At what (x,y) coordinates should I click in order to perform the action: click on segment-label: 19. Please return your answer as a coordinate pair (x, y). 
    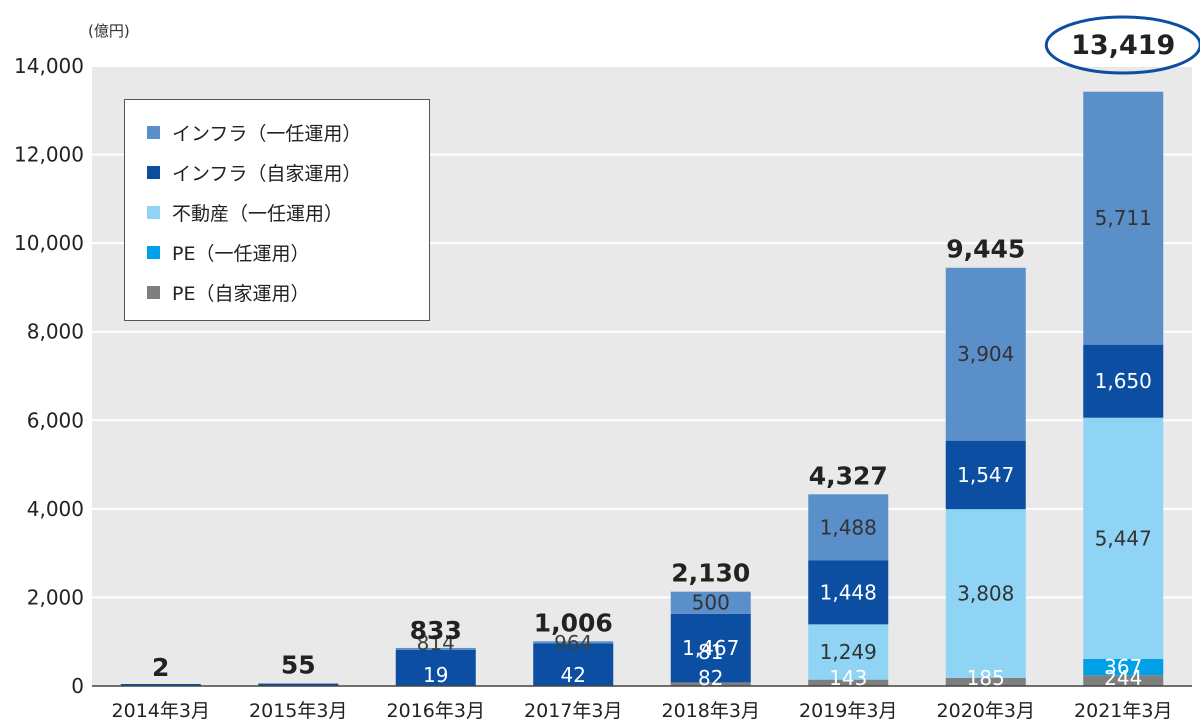
    Looking at the image, I should click on (435, 675).